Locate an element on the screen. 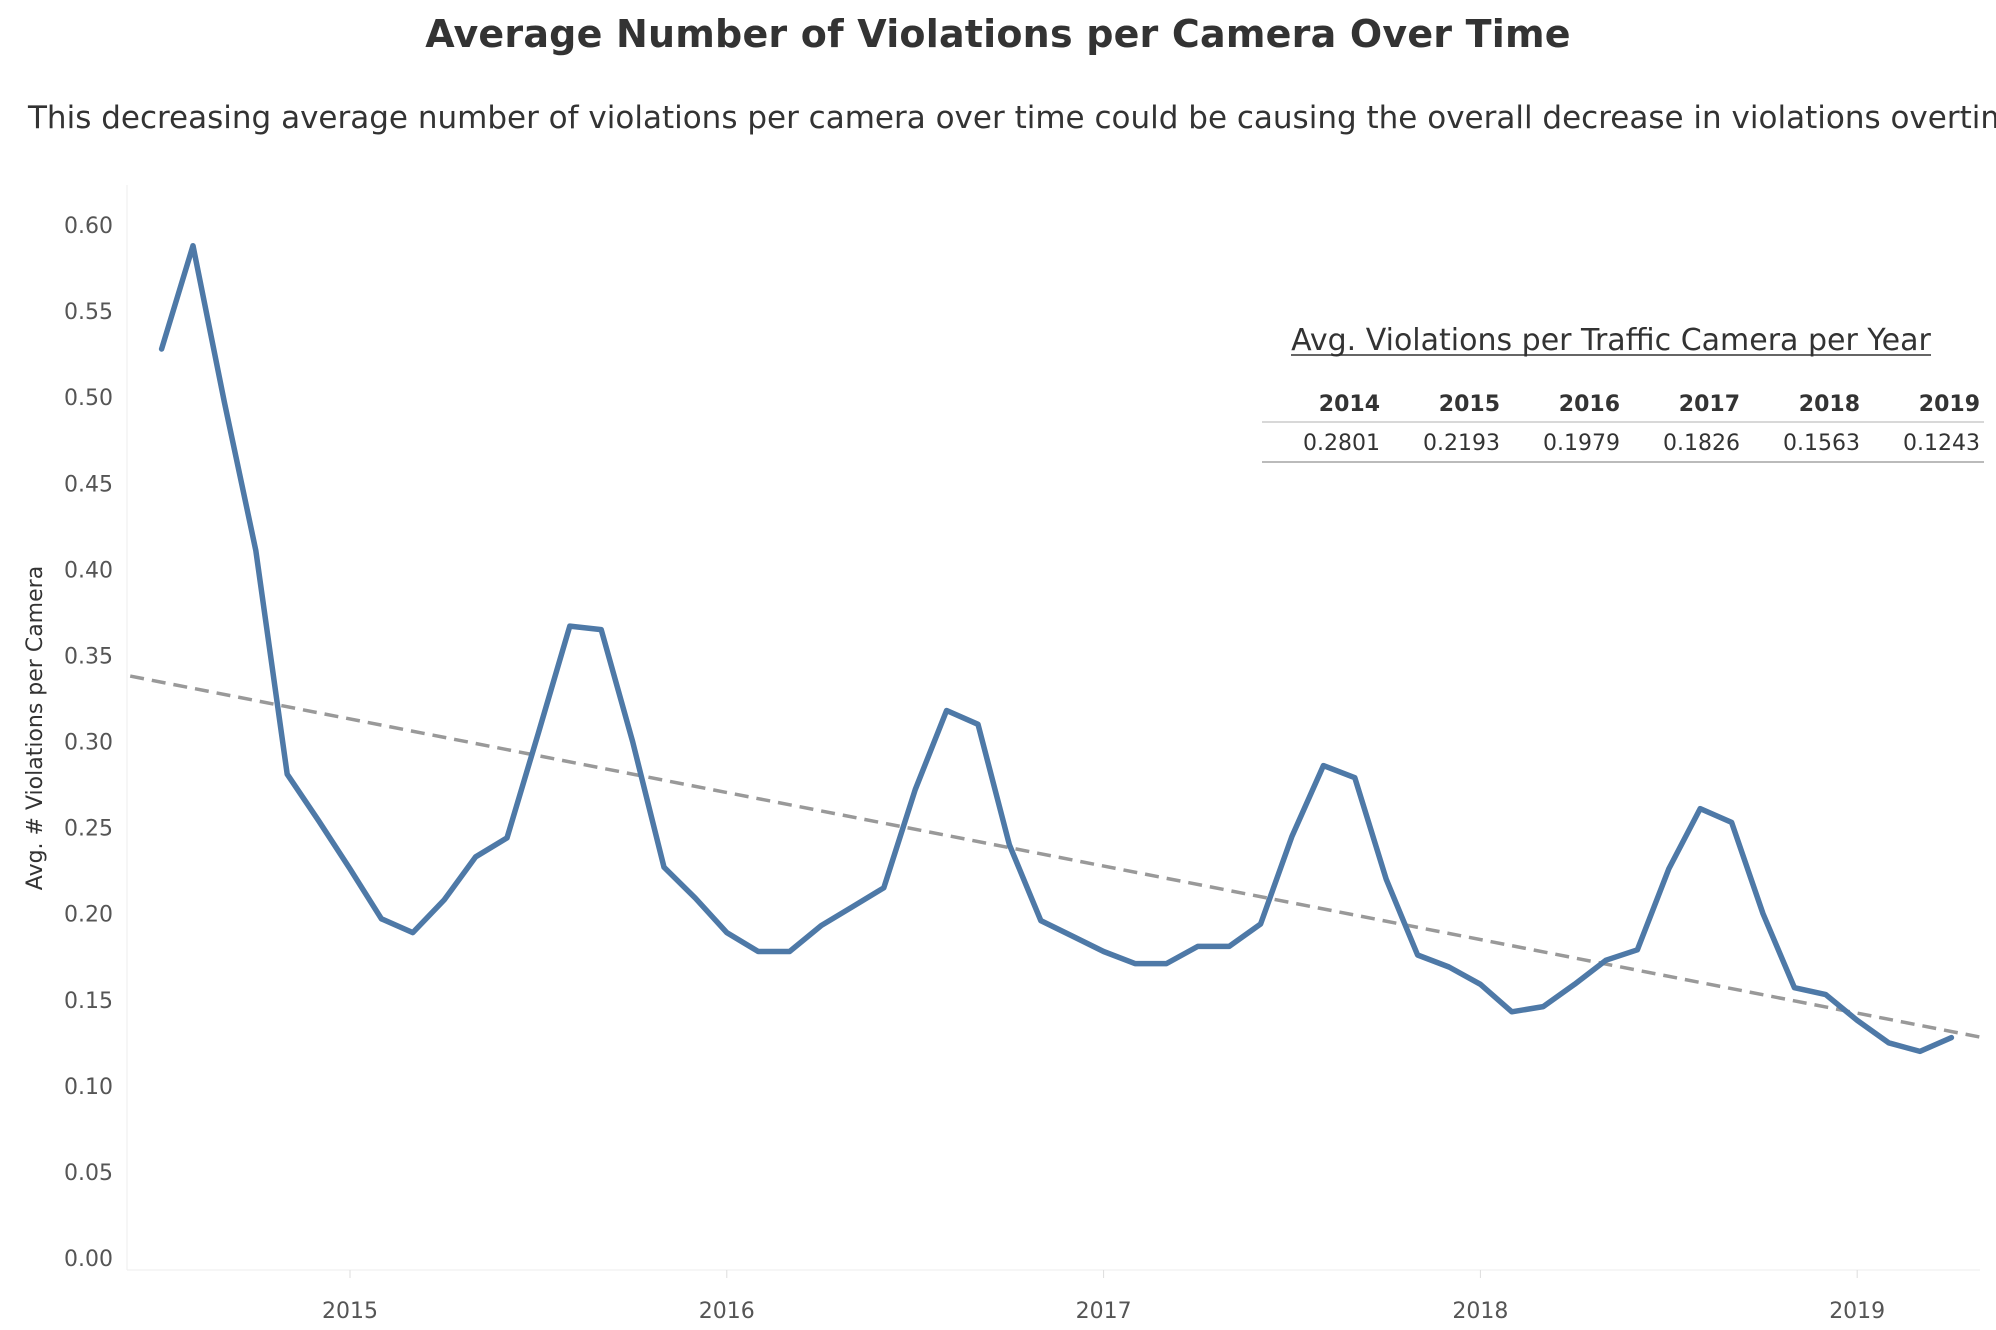  table-header-year: 2016 is located at coordinates (1589, 404).